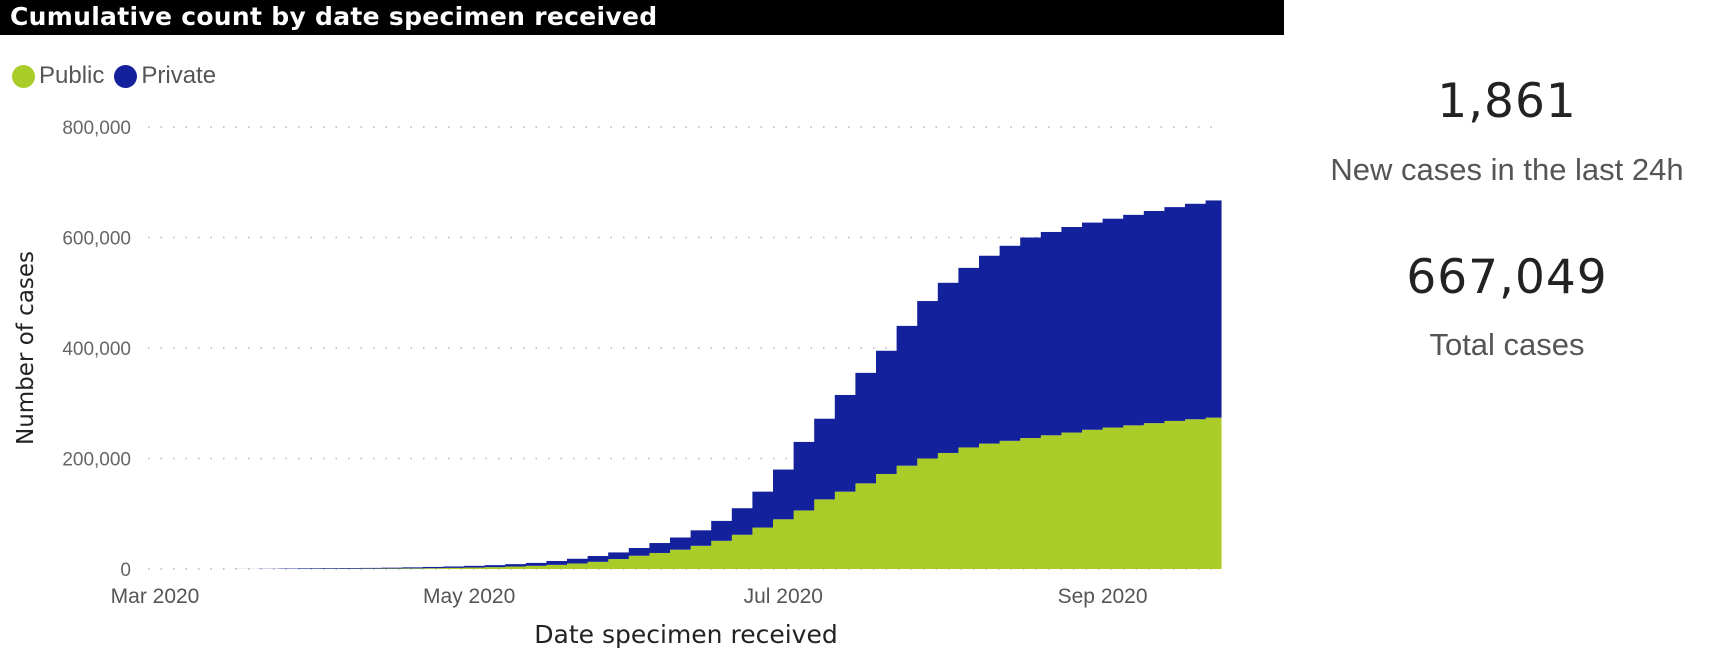 Image resolution: width=1720 pixels, height=661 pixels. I want to click on x-tick-label: Sep 2020, so click(1103, 596).